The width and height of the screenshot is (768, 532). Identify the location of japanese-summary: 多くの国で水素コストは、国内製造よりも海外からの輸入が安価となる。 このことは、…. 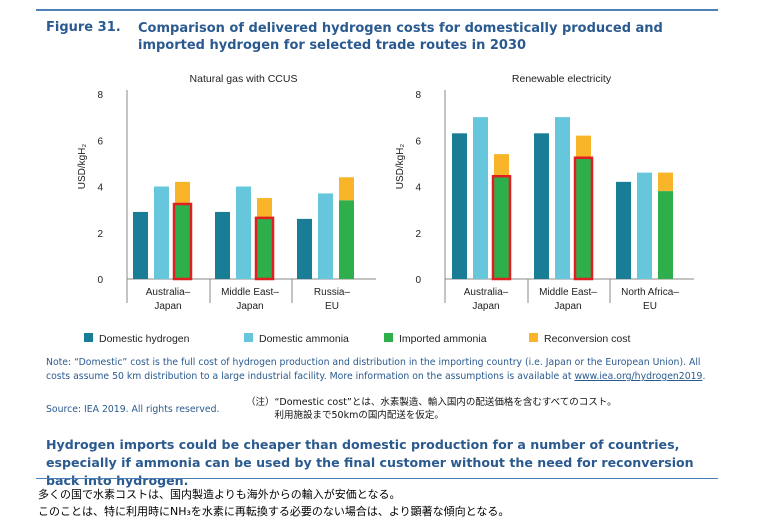
(274, 503).